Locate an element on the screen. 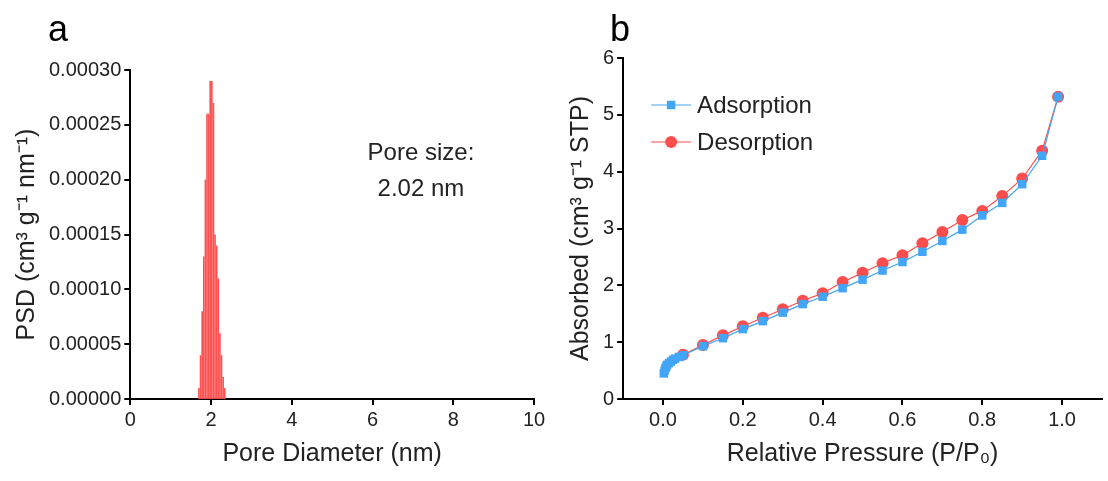 The width and height of the screenshot is (1108, 481). y-tick-label: 0.00010 is located at coordinates (85, 287).